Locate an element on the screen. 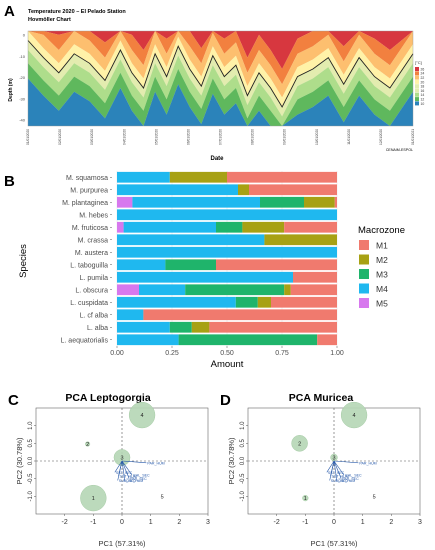  bar-category-label: M. plantaginea is located at coordinates (85, 203).